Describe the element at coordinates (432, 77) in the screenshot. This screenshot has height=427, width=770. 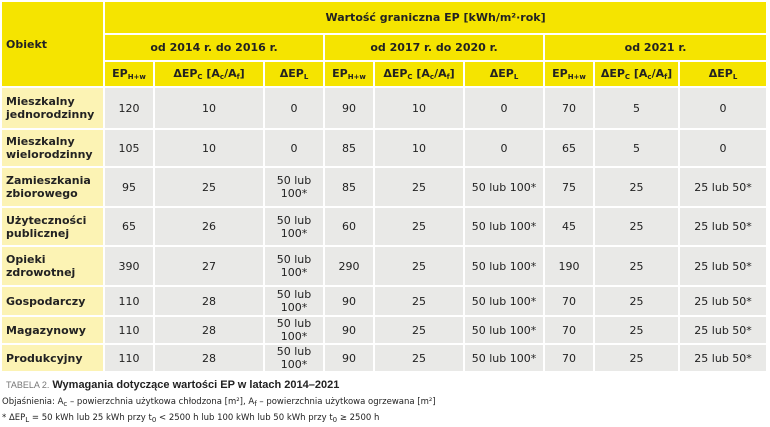
I see `column-header-part: c` at that location.